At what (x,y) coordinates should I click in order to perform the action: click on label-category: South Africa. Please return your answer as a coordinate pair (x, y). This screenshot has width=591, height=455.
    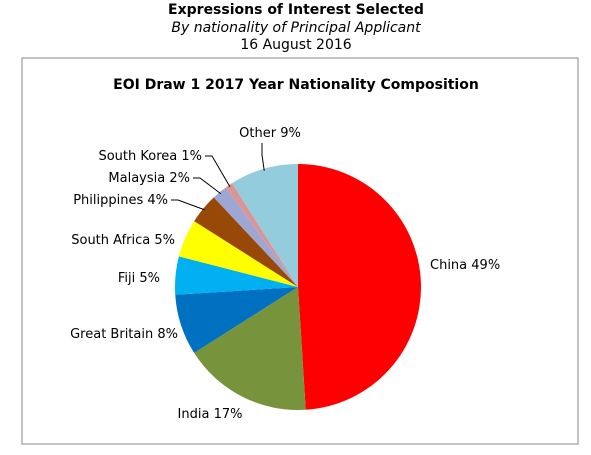
    Looking at the image, I should click on (110, 240).